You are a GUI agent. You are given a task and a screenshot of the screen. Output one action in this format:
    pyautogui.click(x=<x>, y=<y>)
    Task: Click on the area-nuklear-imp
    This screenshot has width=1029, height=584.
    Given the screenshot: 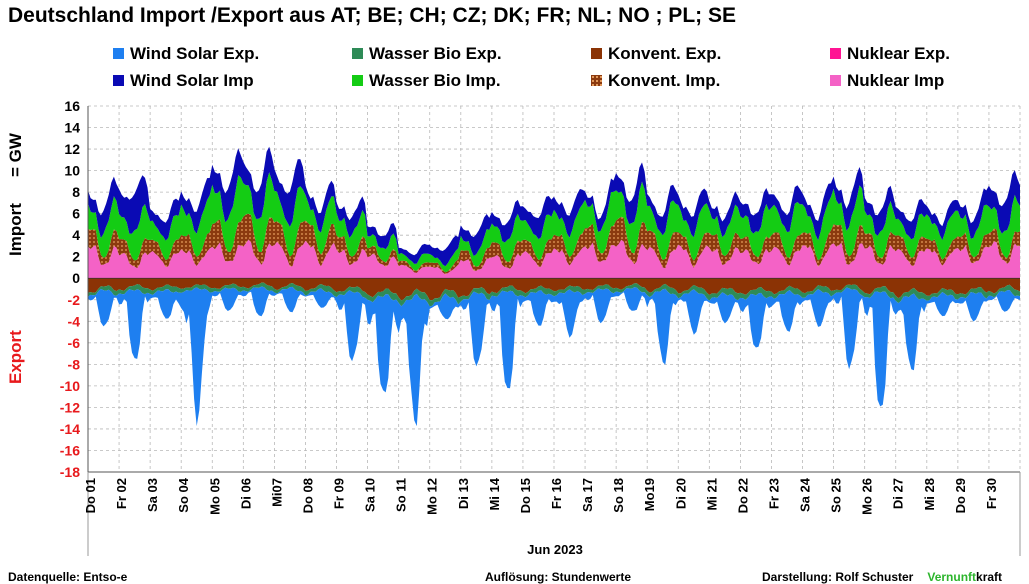 What is the action you would take?
    pyautogui.click(x=554, y=259)
    